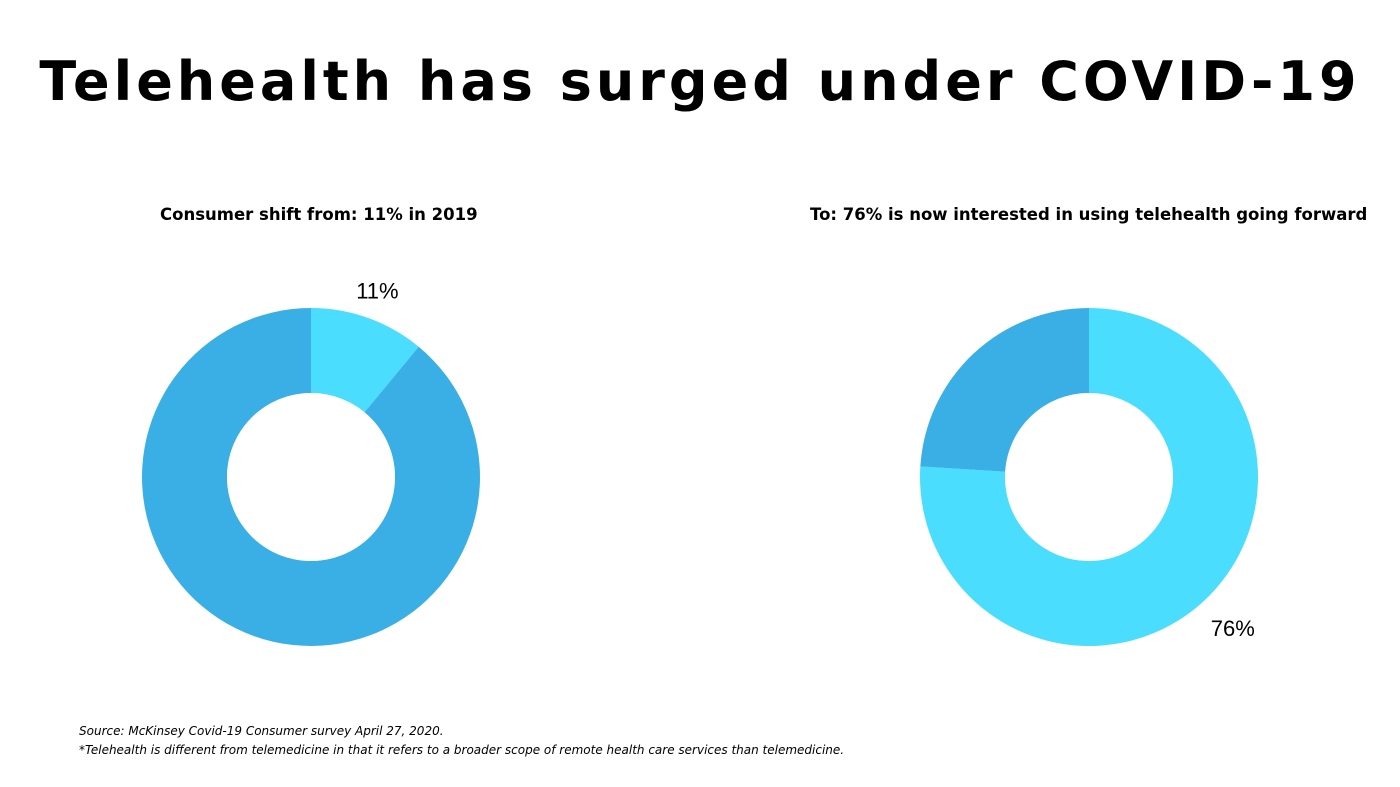 This screenshot has height=787, width=1400. What do you see at coordinates (1233, 628) in the screenshot?
I see `slice-value-label: 76%` at bounding box center [1233, 628].